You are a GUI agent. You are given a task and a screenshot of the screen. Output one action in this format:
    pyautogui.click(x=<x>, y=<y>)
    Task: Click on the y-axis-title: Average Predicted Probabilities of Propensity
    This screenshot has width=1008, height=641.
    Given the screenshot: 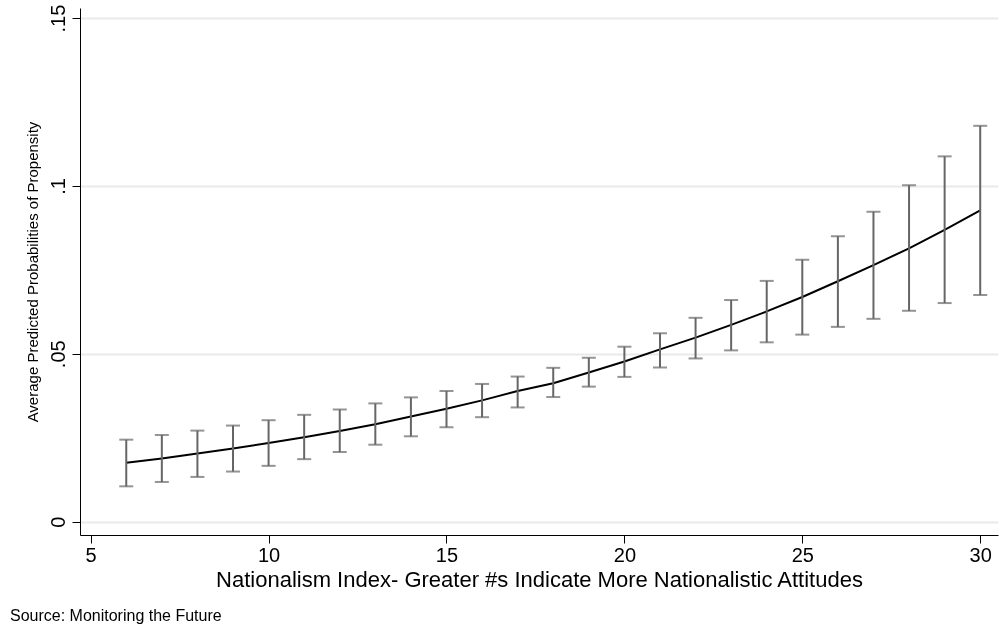 What is the action you would take?
    pyautogui.click(x=32, y=272)
    